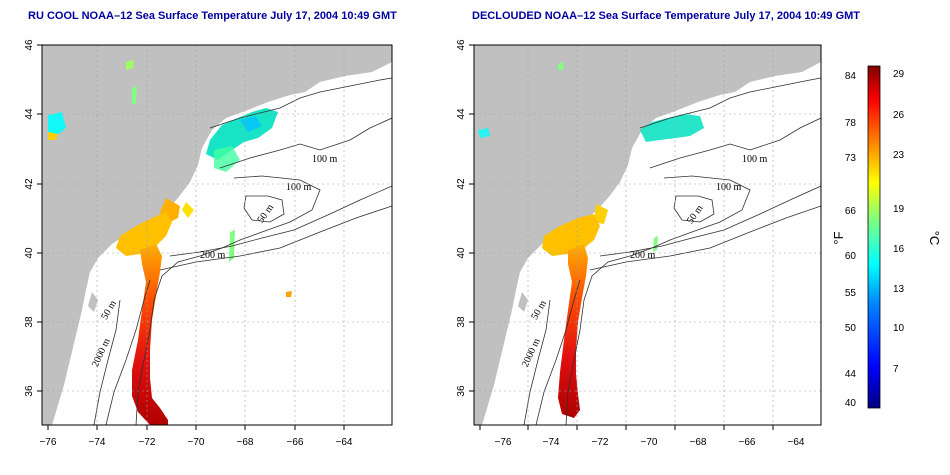 The image size is (950, 475). I want to click on celsius-tick: 10, so click(899, 328).